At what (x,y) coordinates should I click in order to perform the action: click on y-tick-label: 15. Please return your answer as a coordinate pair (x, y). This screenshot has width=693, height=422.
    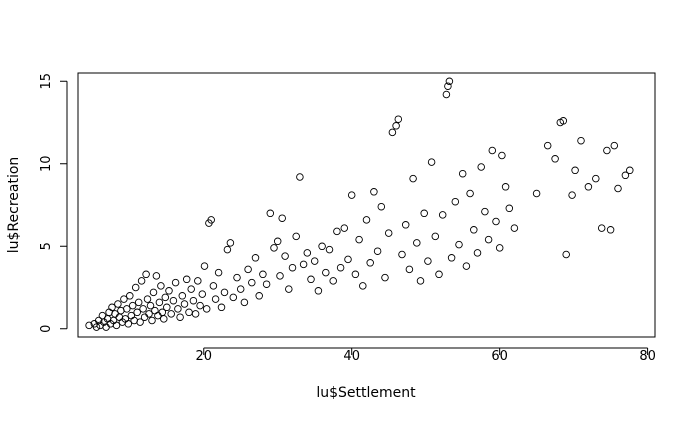
    Looking at the image, I should click on (46, 81).